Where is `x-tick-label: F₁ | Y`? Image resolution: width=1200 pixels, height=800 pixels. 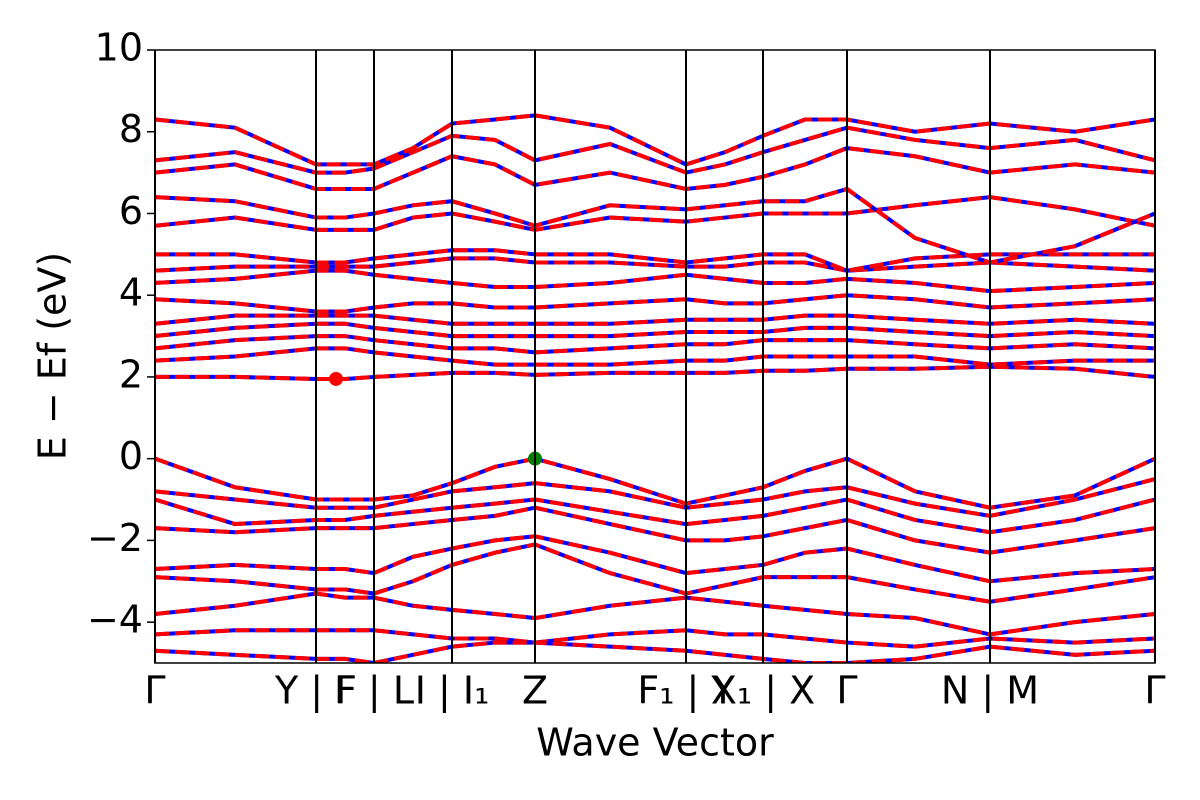
x-tick-label: F₁ | Y is located at coordinates (686, 691).